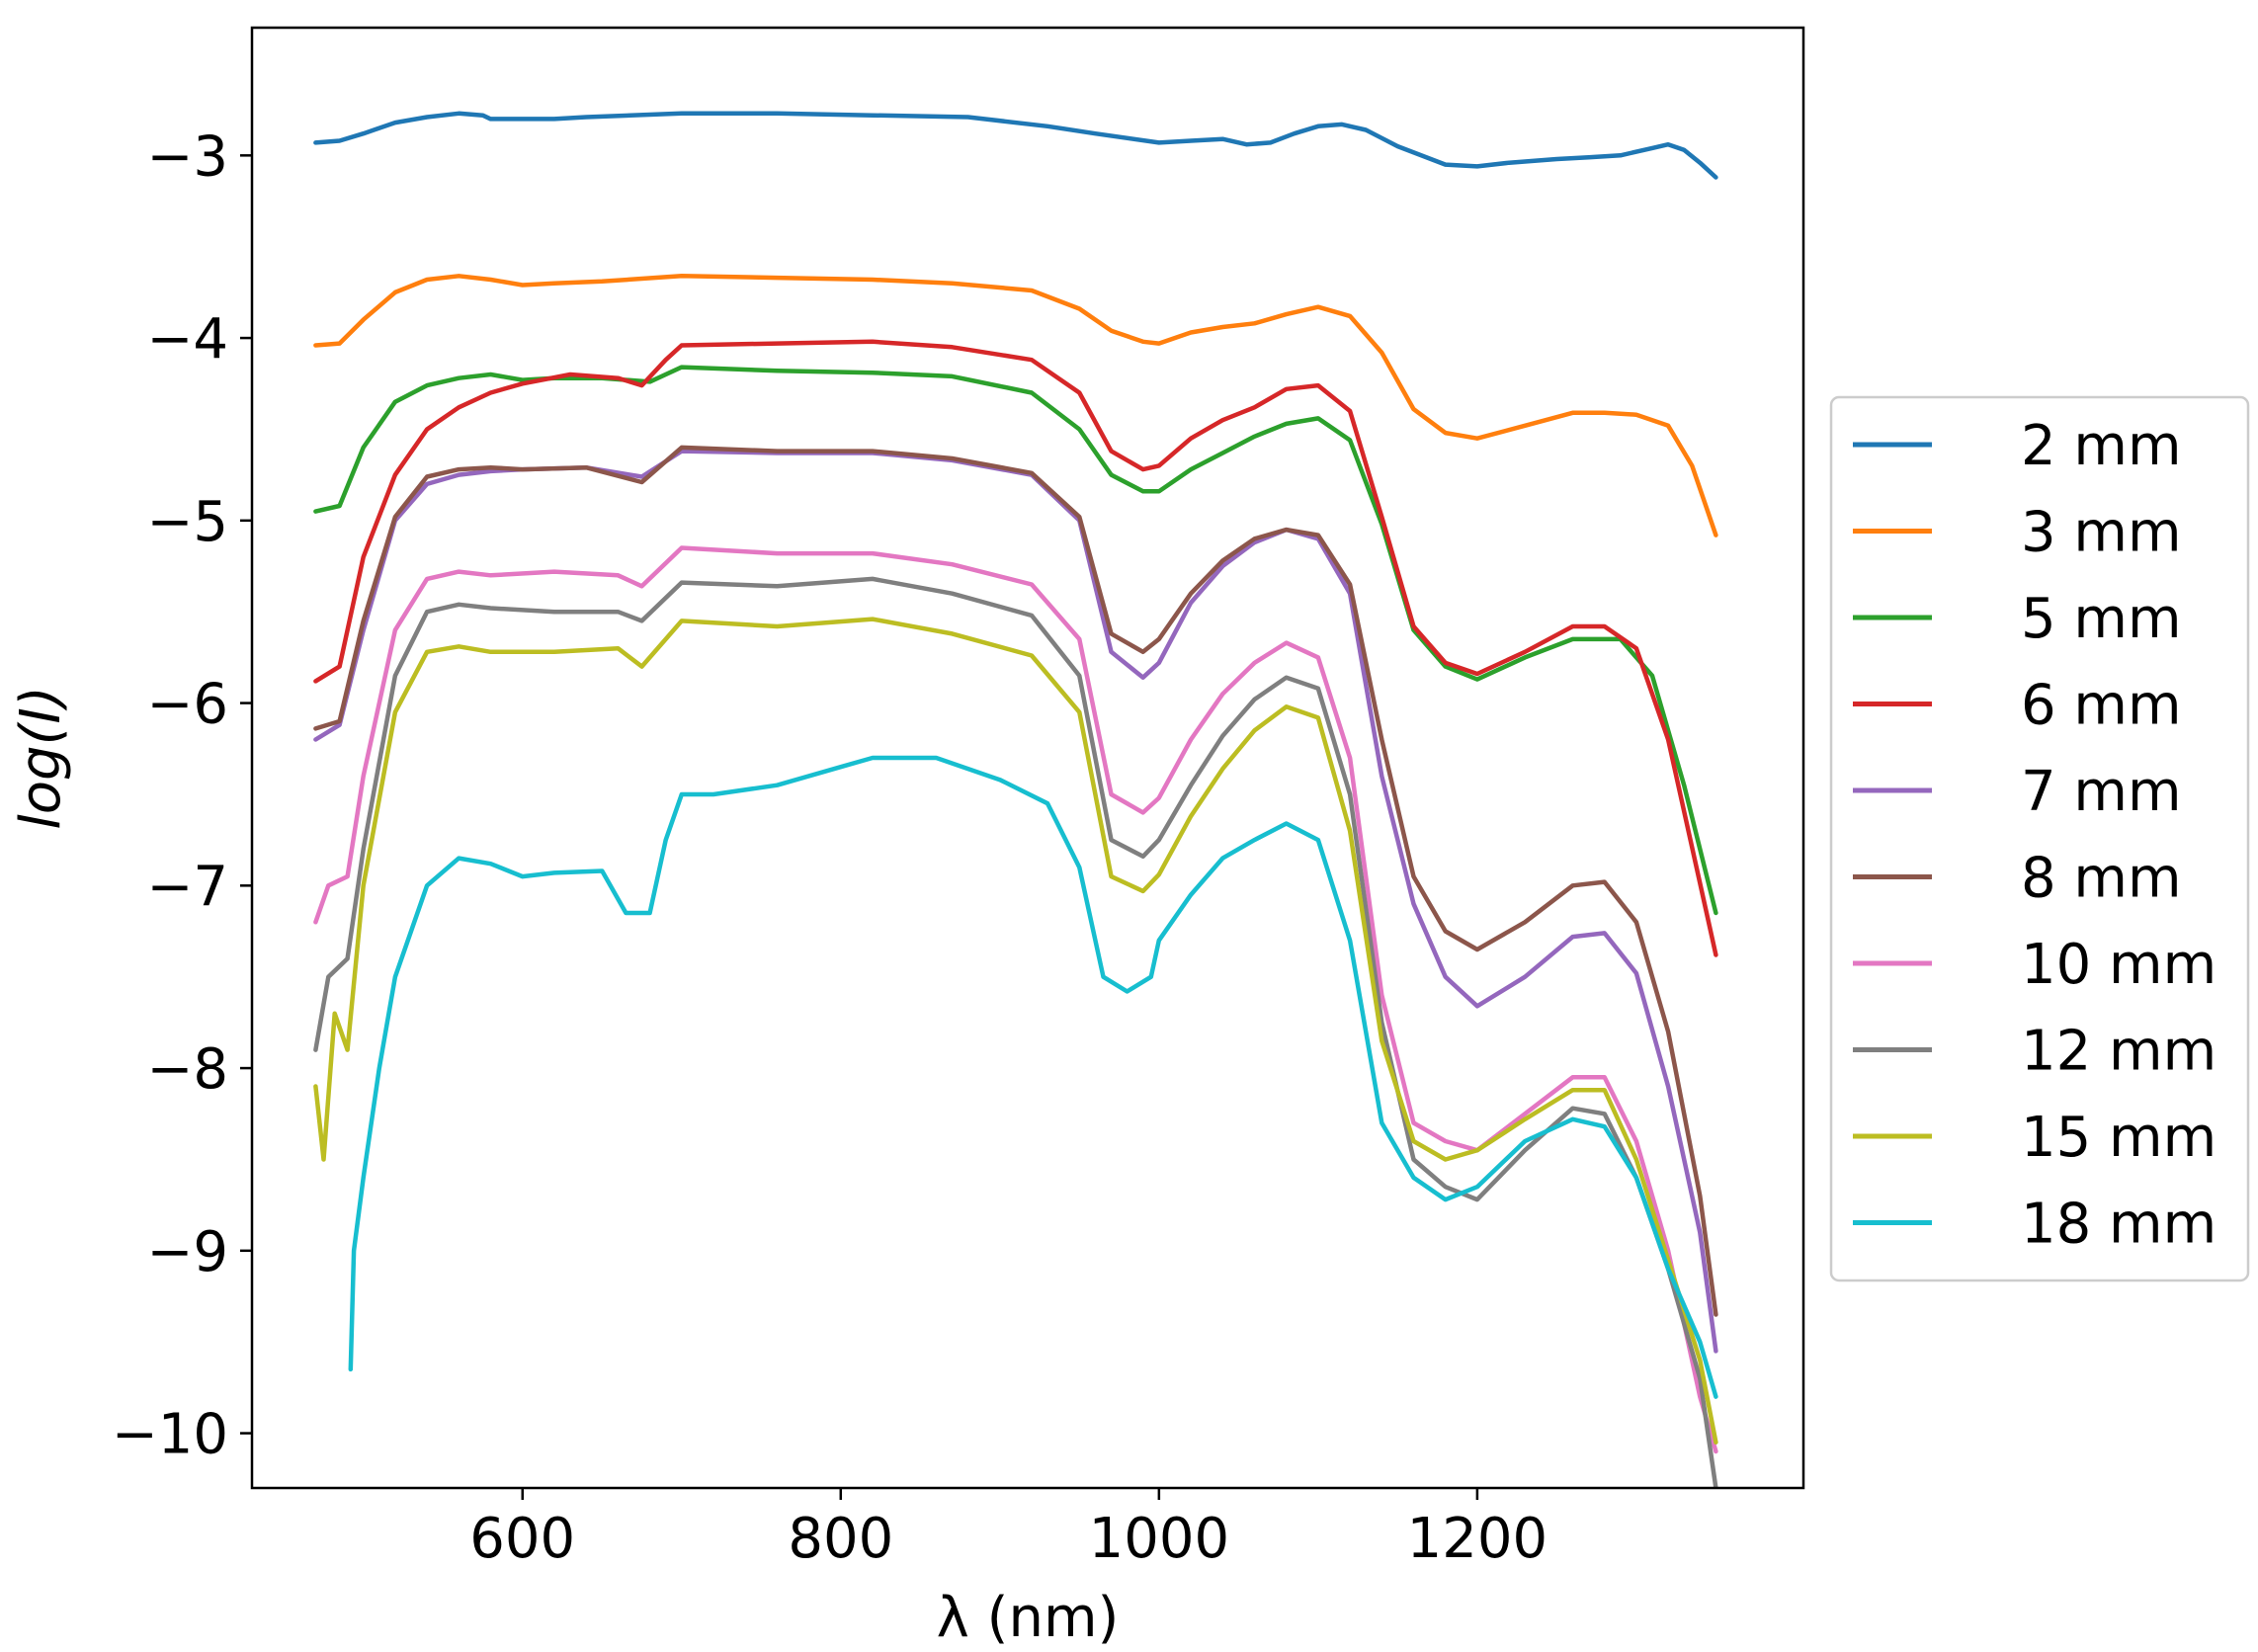  Describe the element at coordinates (187, 1069) in the screenshot. I see `y-tick-label: −8` at that location.